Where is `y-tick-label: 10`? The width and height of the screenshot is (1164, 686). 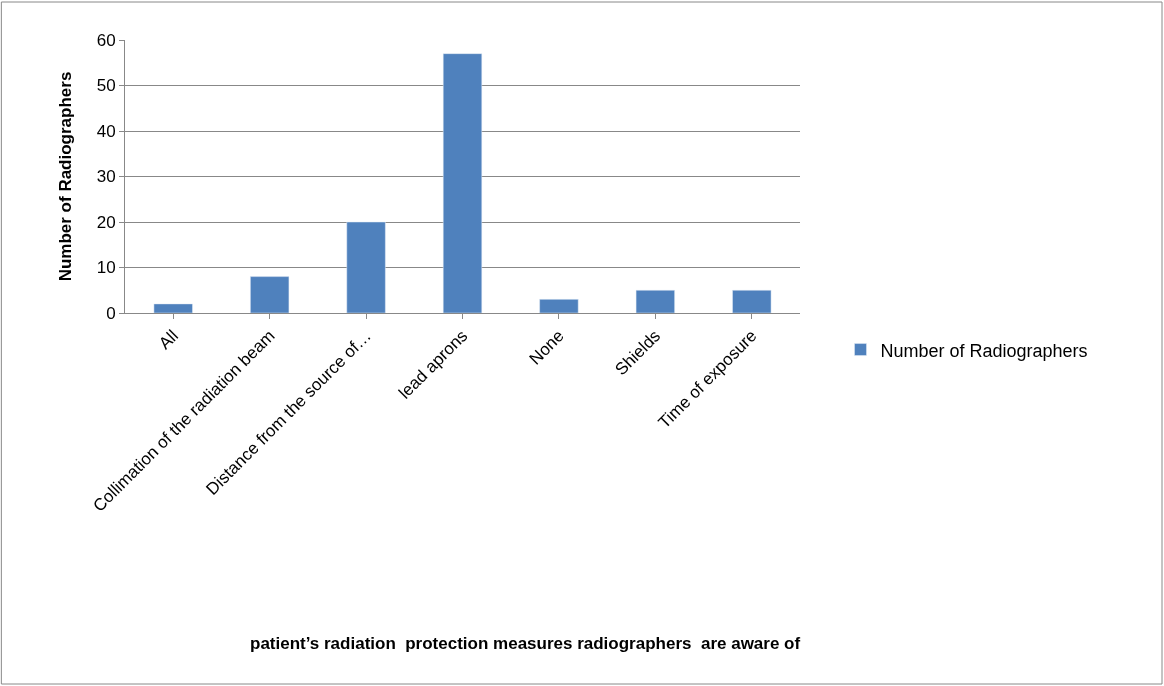 y-tick-label: 10 is located at coordinates (106, 268).